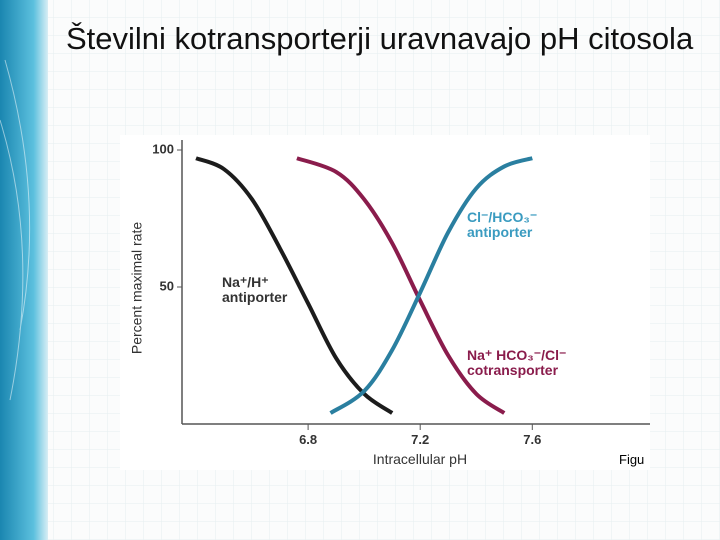  Describe the element at coordinates (502, 224) in the screenshot. I see `series-label: Cl⁻/HCO₃⁻ antiporter` at that location.